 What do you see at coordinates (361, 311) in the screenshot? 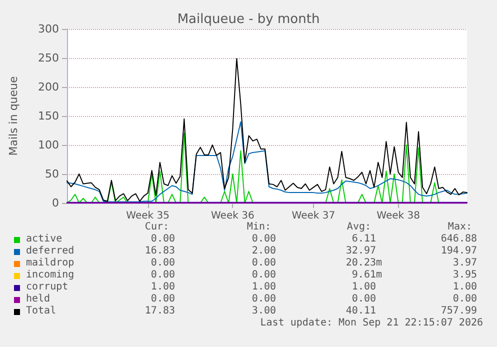
I see `text: 40.11` at bounding box center [361, 311].